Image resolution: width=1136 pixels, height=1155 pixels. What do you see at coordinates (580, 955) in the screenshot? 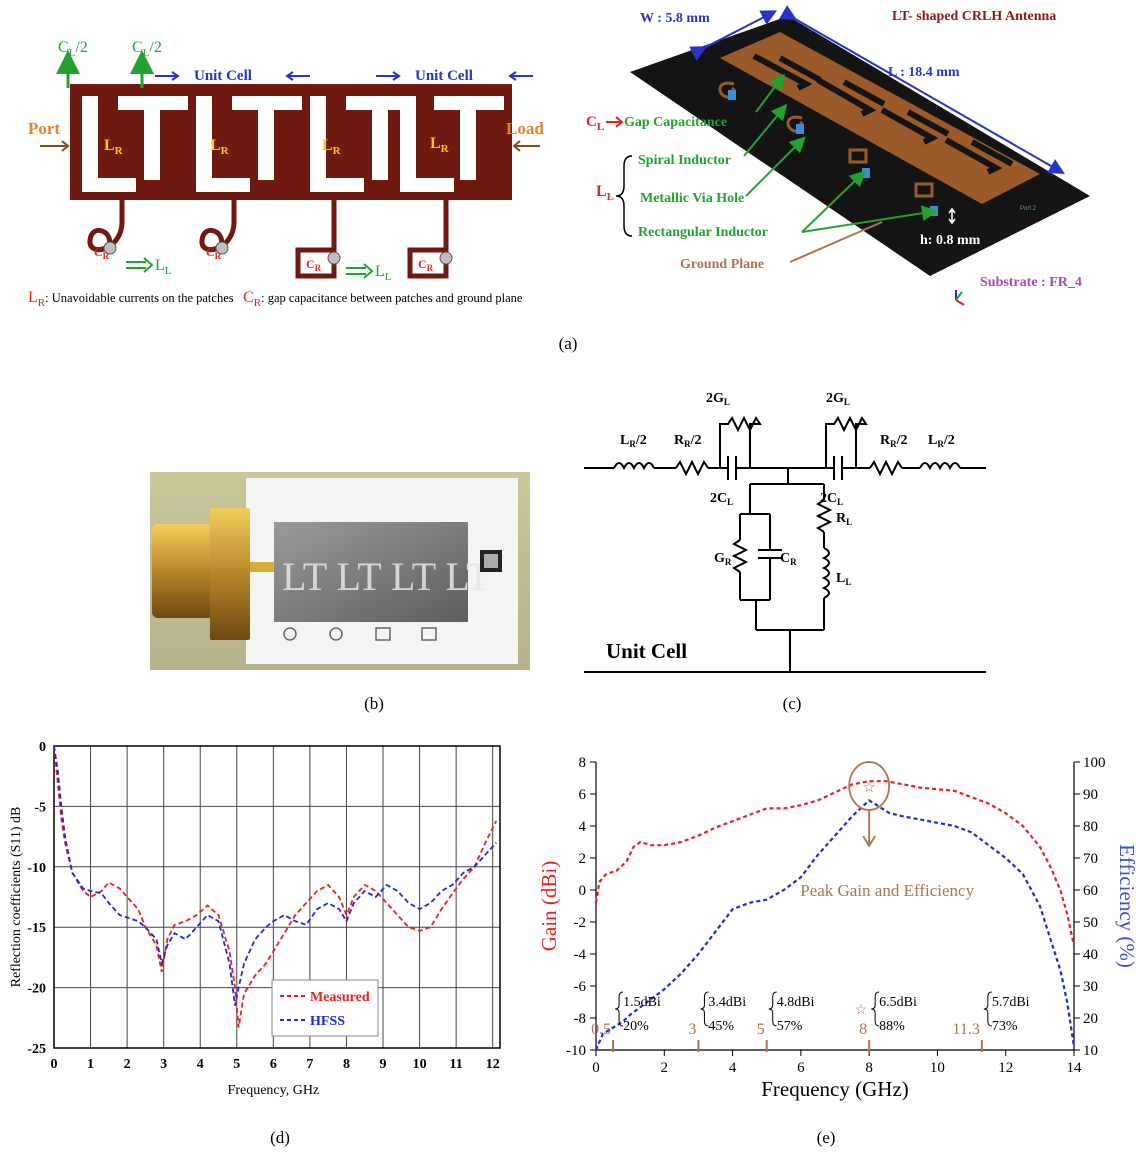
I see `y-tick-label: -4` at bounding box center [580, 955].